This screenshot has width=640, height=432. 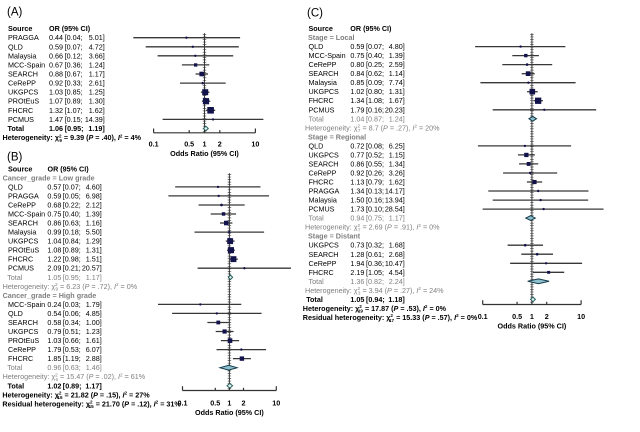 I want to click on svg-text: 28.54], so click(x=395, y=209).